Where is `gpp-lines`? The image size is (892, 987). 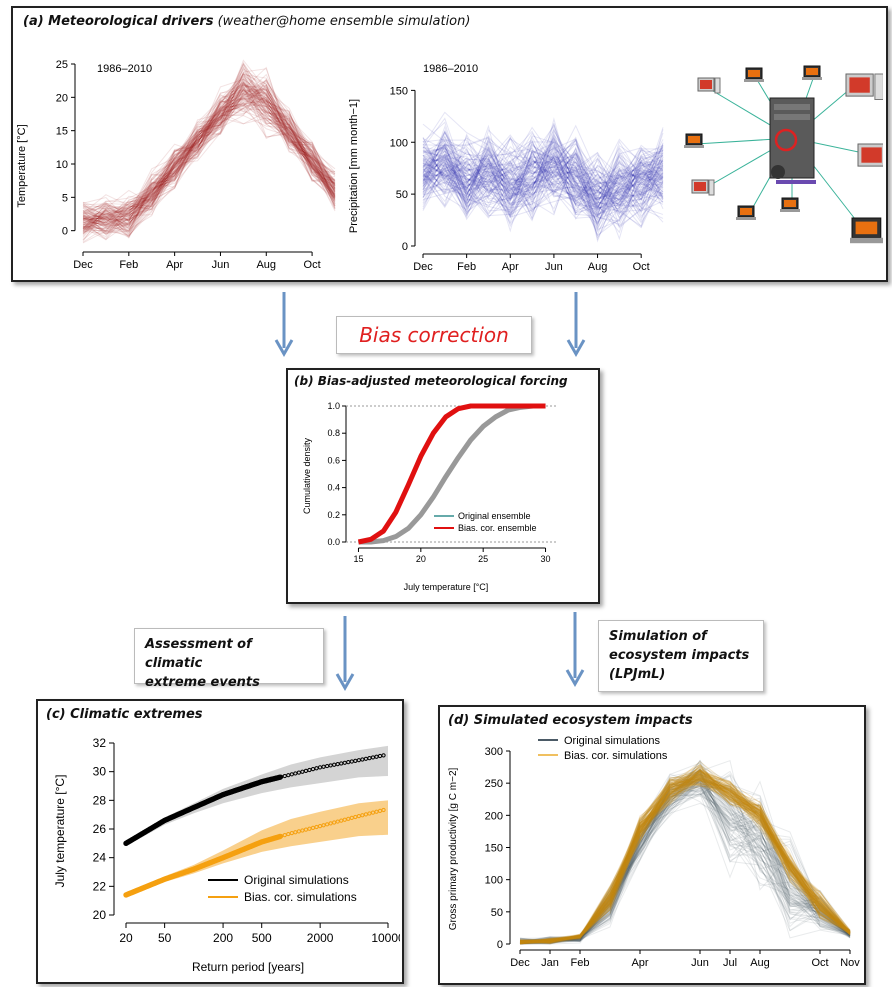
gpp-lines is located at coordinates (685, 852).